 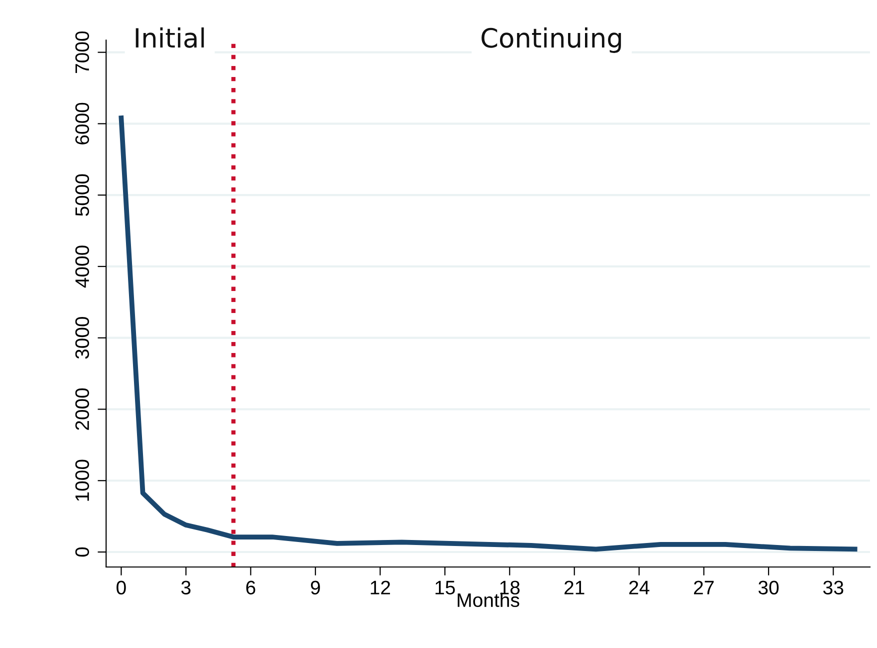 I want to click on x-tick-label: 15, so click(x=445, y=587).